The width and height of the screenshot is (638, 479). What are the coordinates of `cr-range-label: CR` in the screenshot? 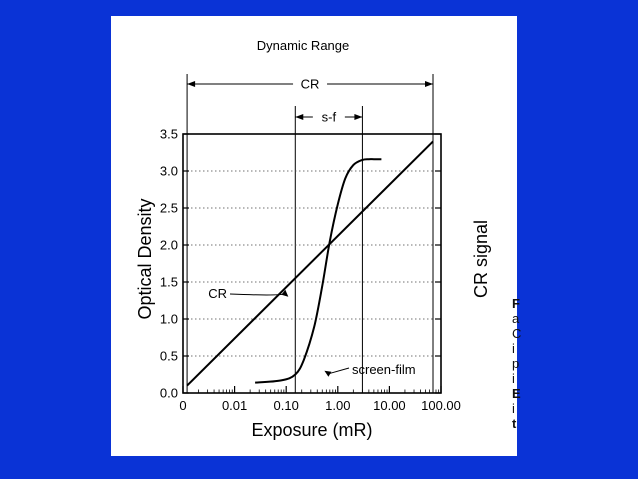 It's located at (310, 84).